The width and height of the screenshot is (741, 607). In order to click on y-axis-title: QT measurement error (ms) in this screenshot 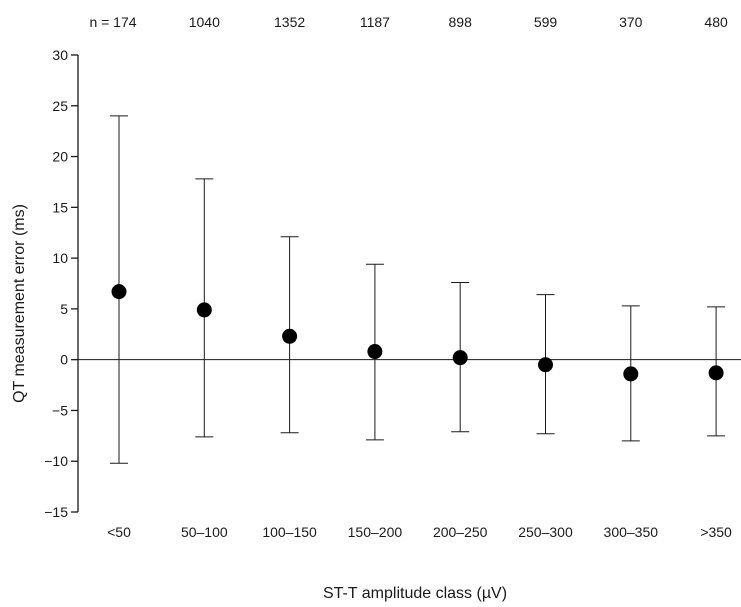, I will do `click(19, 303)`.